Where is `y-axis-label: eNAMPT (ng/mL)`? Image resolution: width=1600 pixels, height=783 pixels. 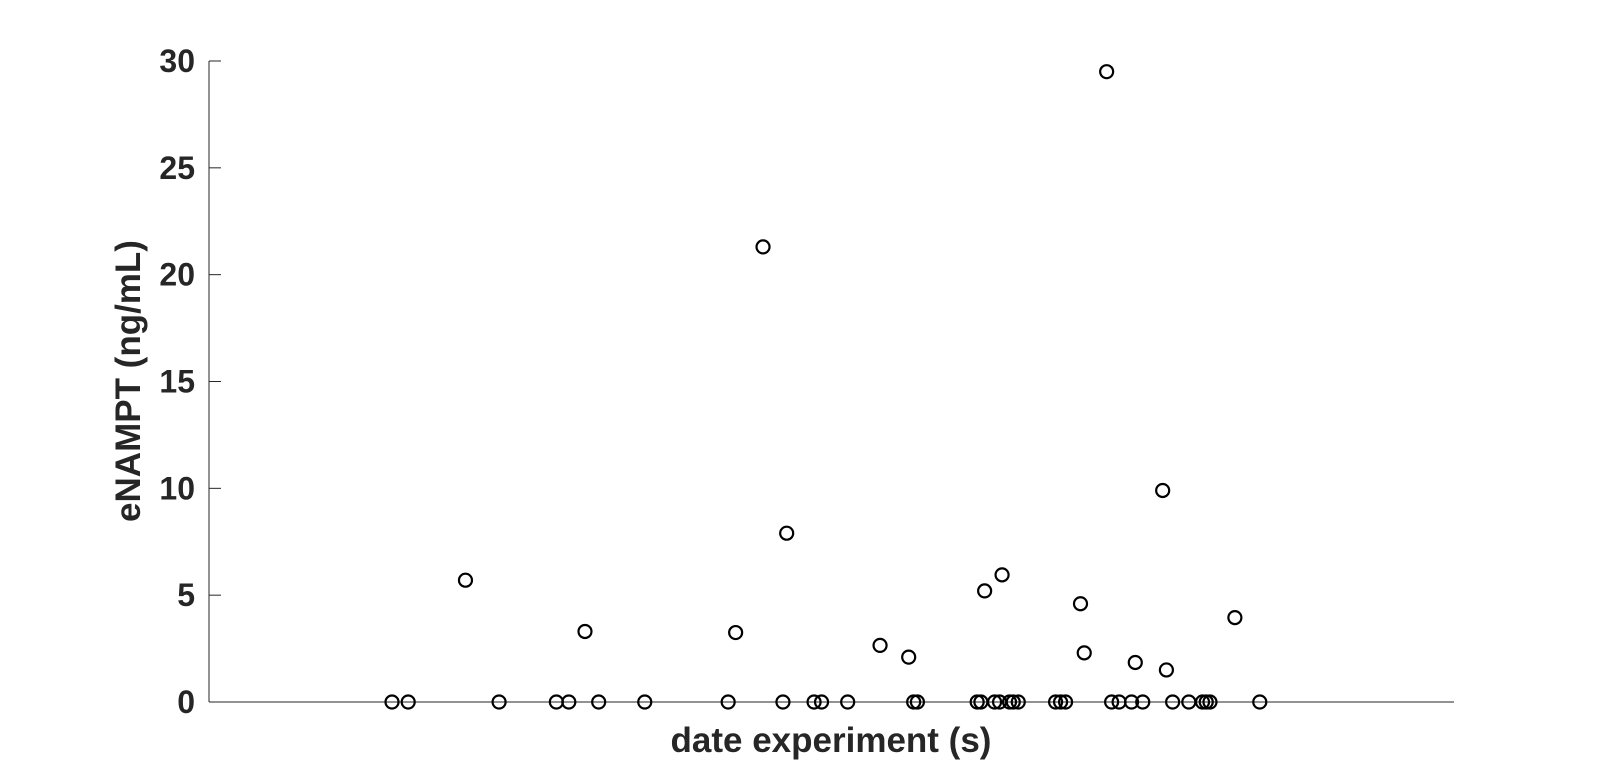 y-axis-label: eNAMPT (ng/mL) is located at coordinates (128, 381).